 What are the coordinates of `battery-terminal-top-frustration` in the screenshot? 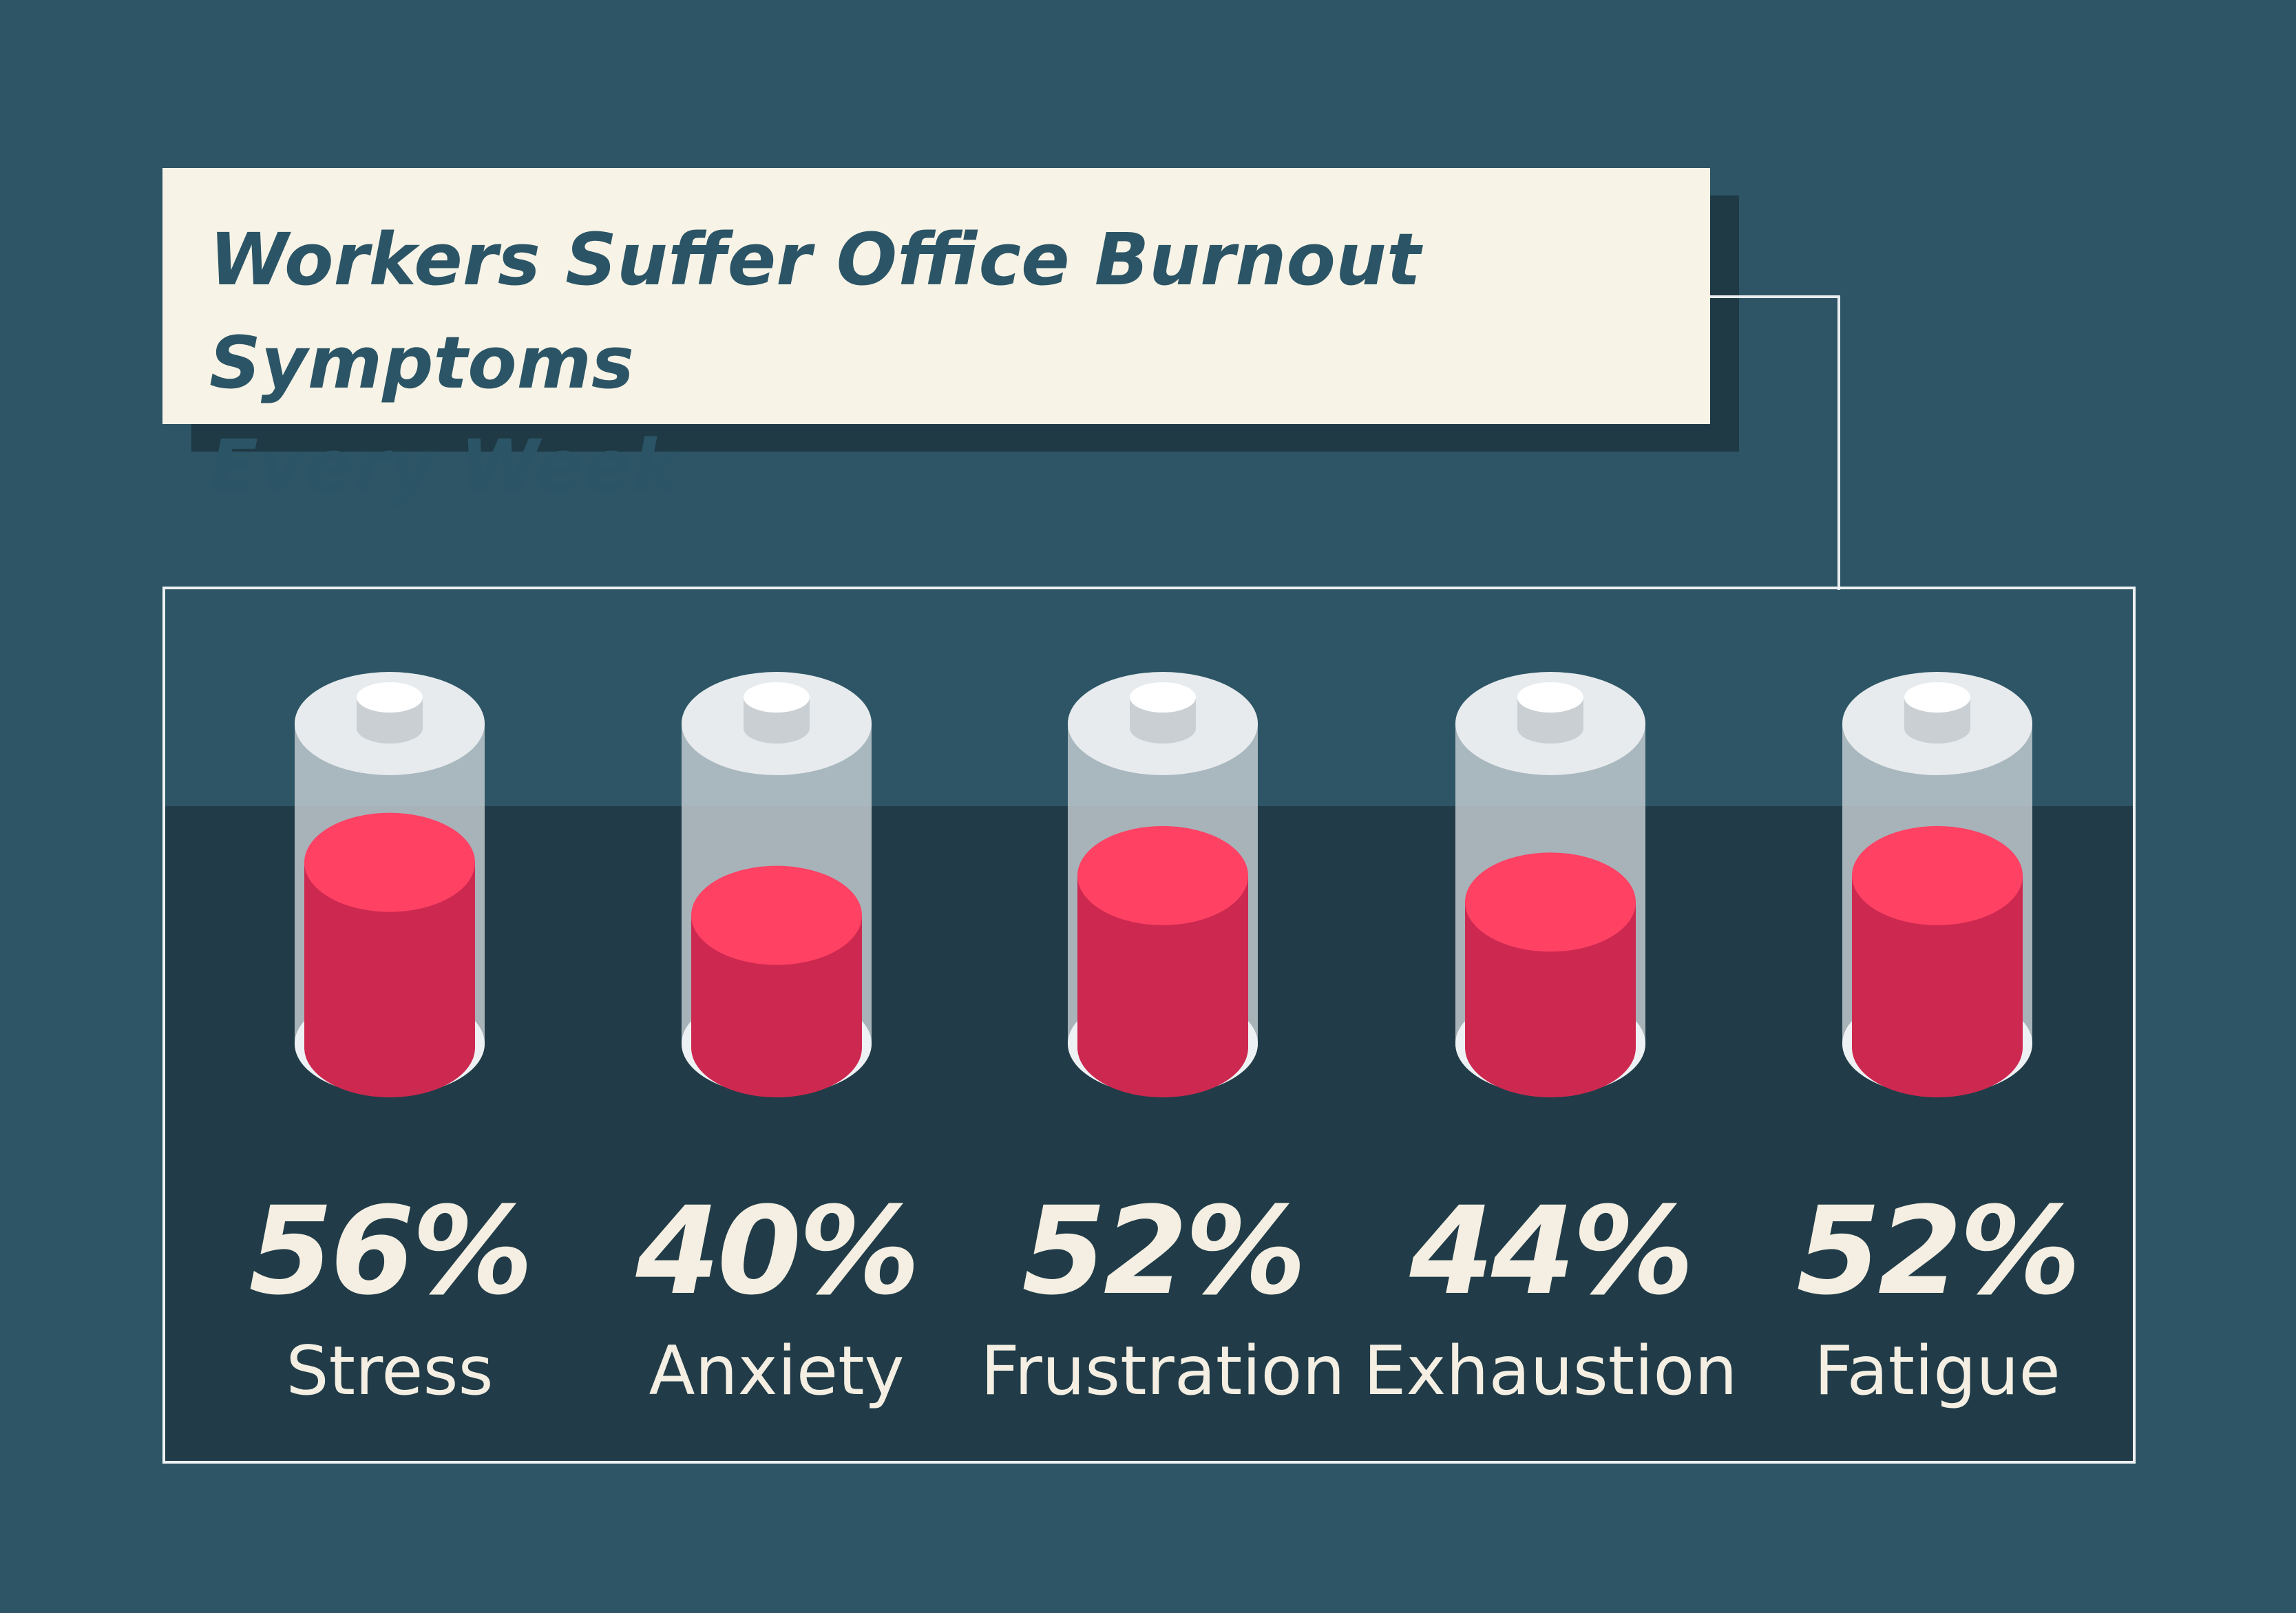 It's located at (1163, 697).